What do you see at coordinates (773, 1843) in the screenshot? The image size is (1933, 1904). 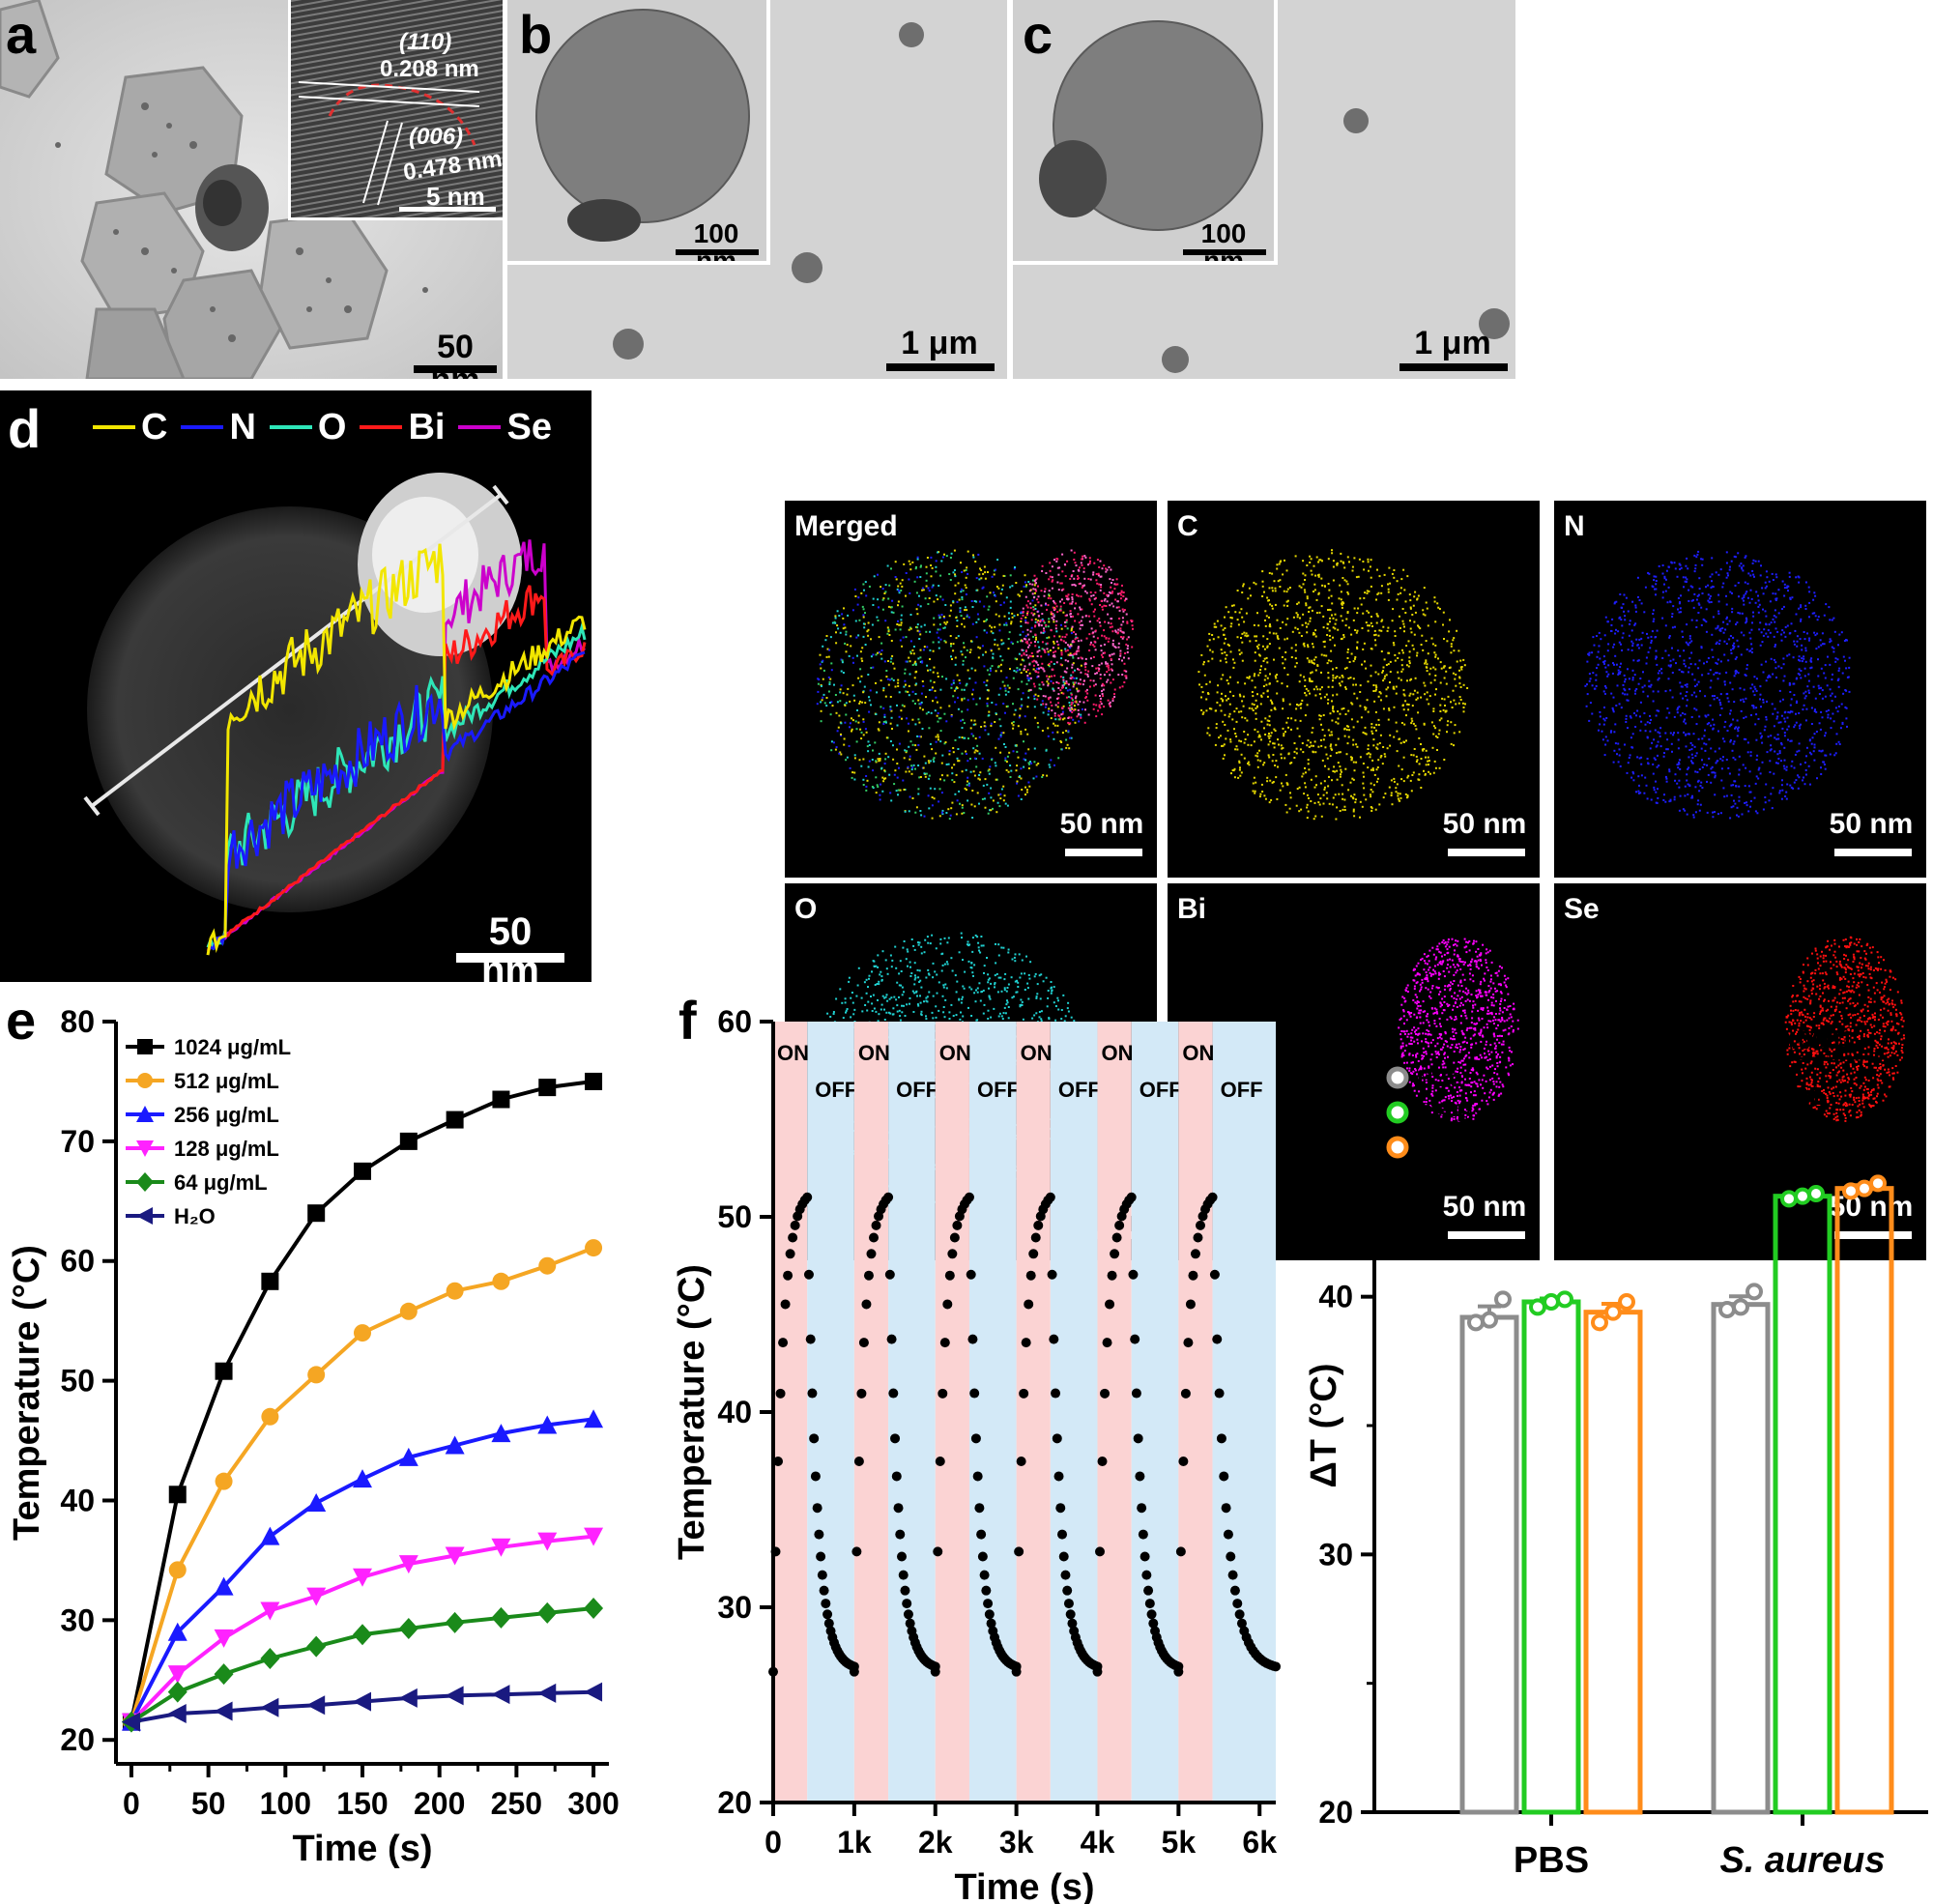 I see `x-tick-label: 0` at bounding box center [773, 1843].